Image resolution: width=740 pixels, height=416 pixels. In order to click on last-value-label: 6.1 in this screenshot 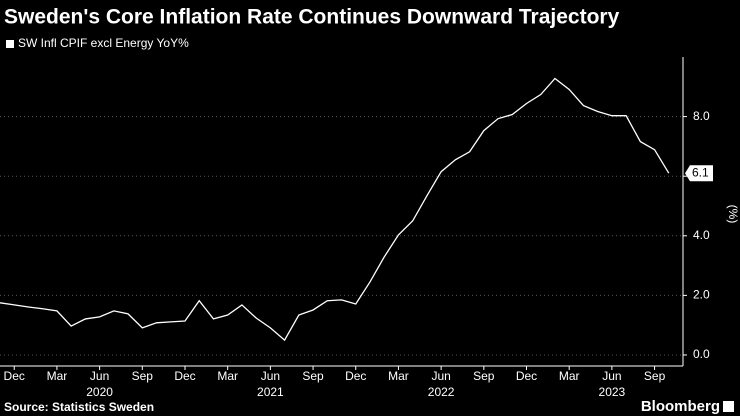, I will do `click(700, 172)`.